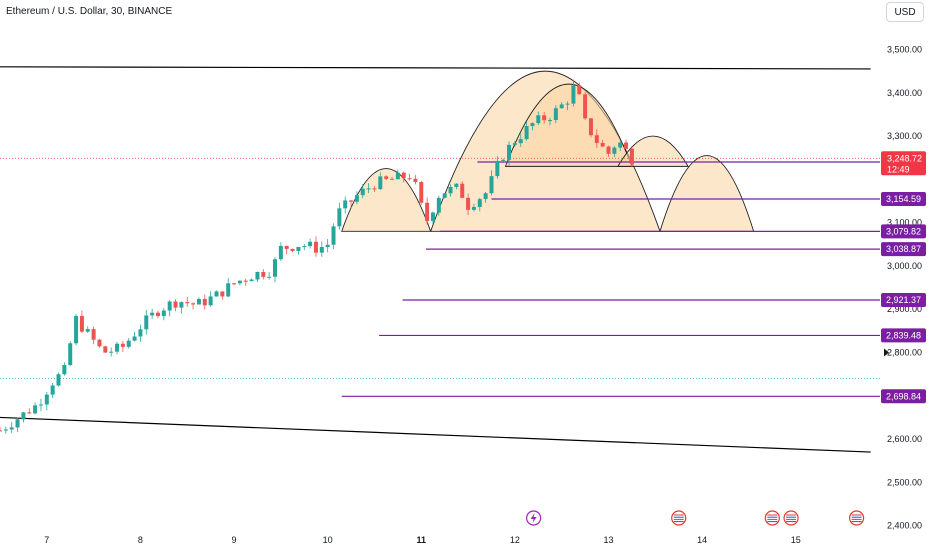 This screenshot has height=550, width=932. Describe the element at coordinates (46, 540) in the screenshot. I see `x-tick-label: 7` at that location.